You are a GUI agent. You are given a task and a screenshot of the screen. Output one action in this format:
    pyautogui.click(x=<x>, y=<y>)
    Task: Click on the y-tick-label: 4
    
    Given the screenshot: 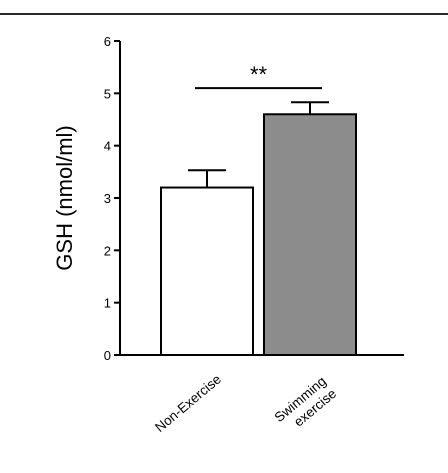 What is the action you would take?
    pyautogui.click(x=107, y=146)
    